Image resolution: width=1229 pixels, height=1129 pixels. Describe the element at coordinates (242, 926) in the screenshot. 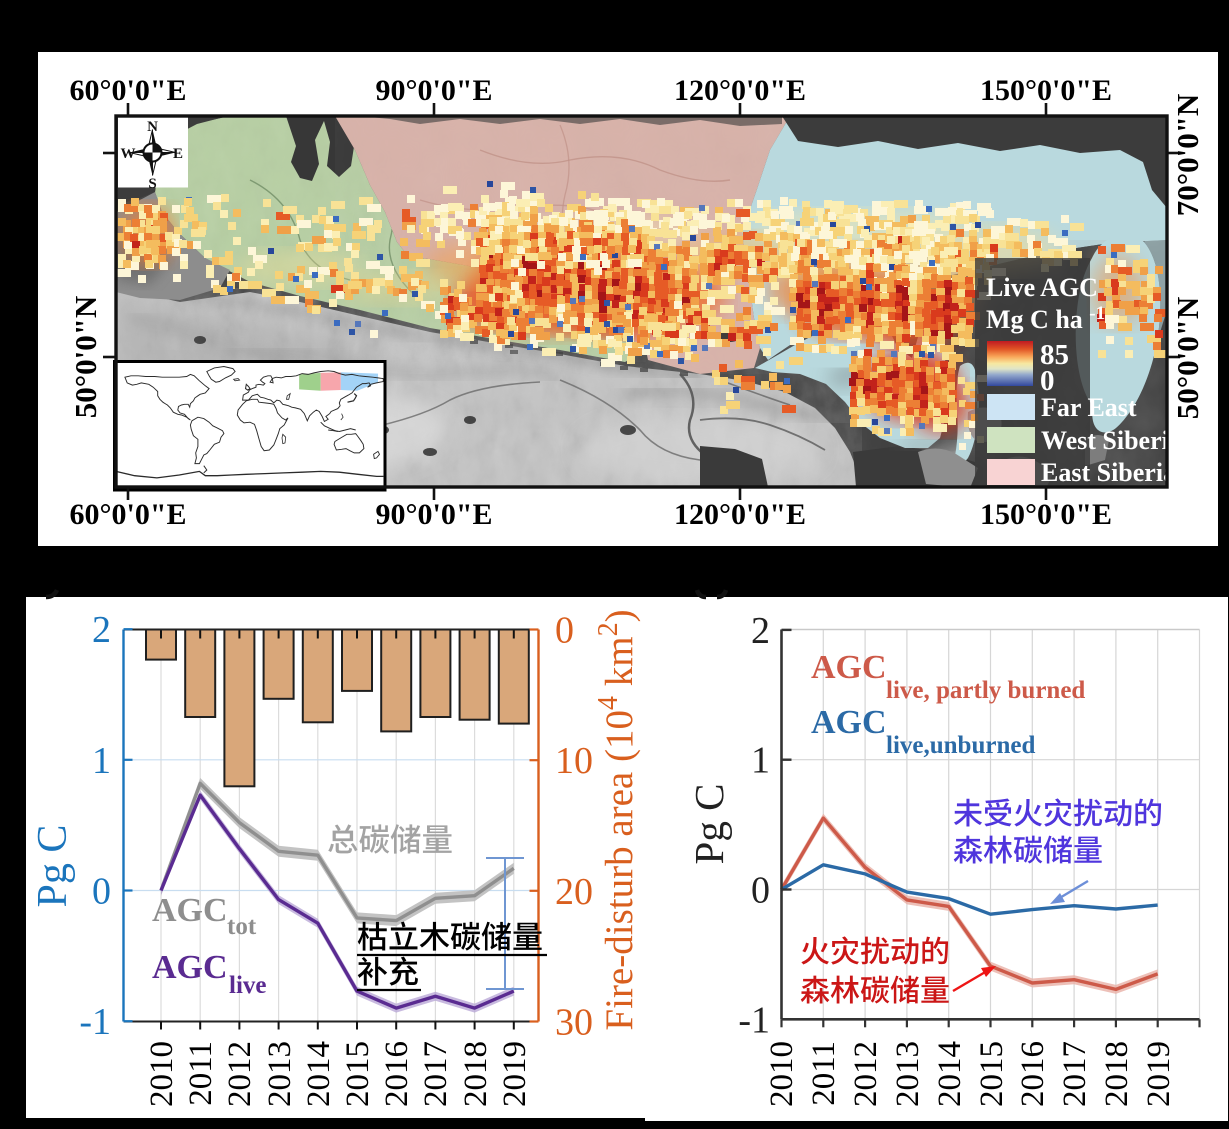

I see `svg-text: tot` at that location.